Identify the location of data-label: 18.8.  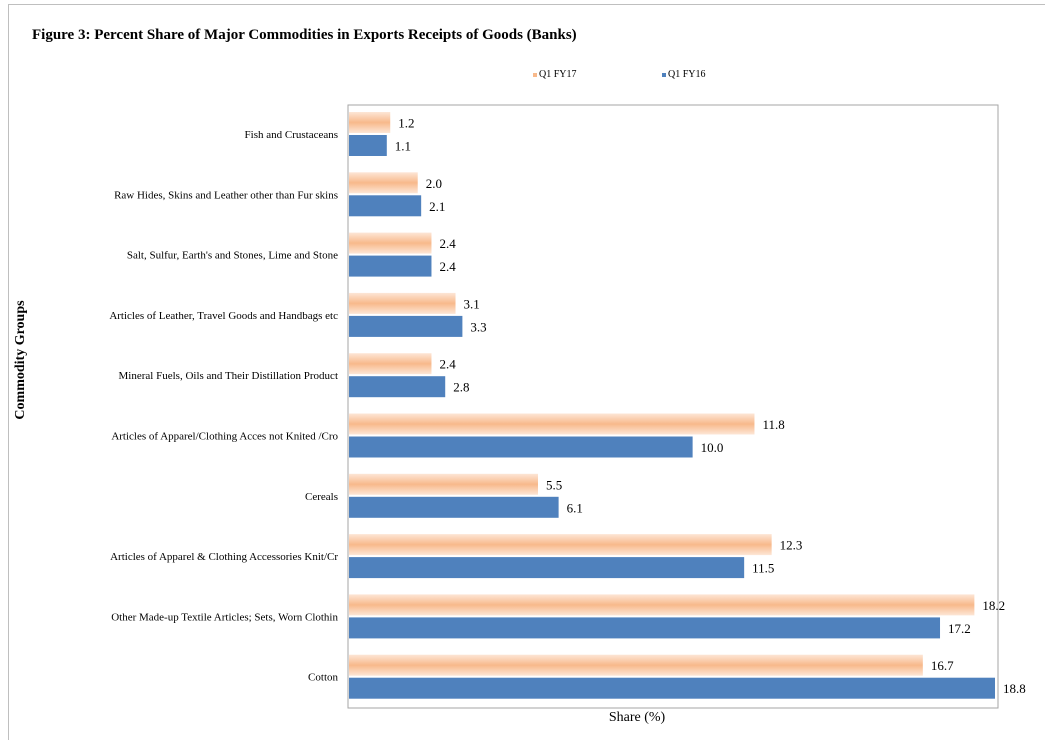
(1014, 688).